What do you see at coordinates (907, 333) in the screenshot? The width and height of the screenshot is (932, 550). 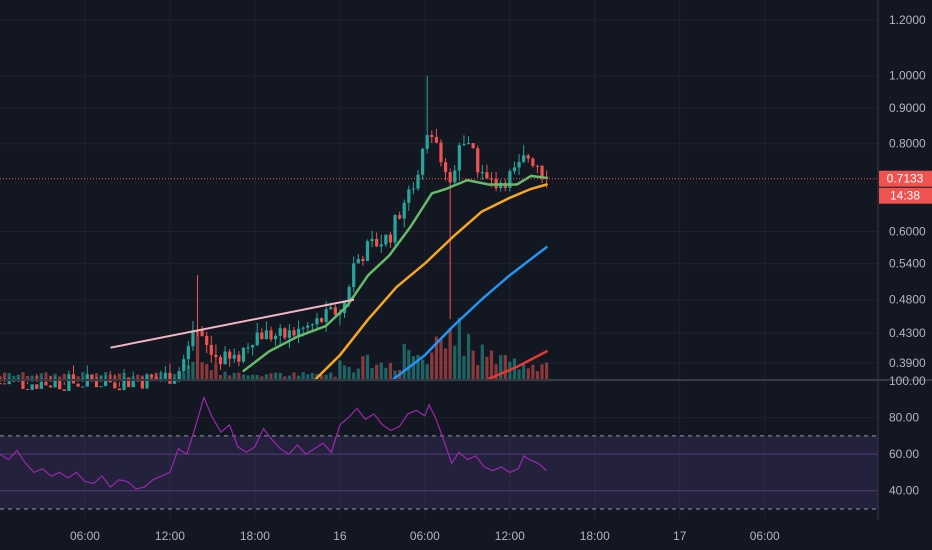 I see `price-tick-label: 0.4300` at bounding box center [907, 333].